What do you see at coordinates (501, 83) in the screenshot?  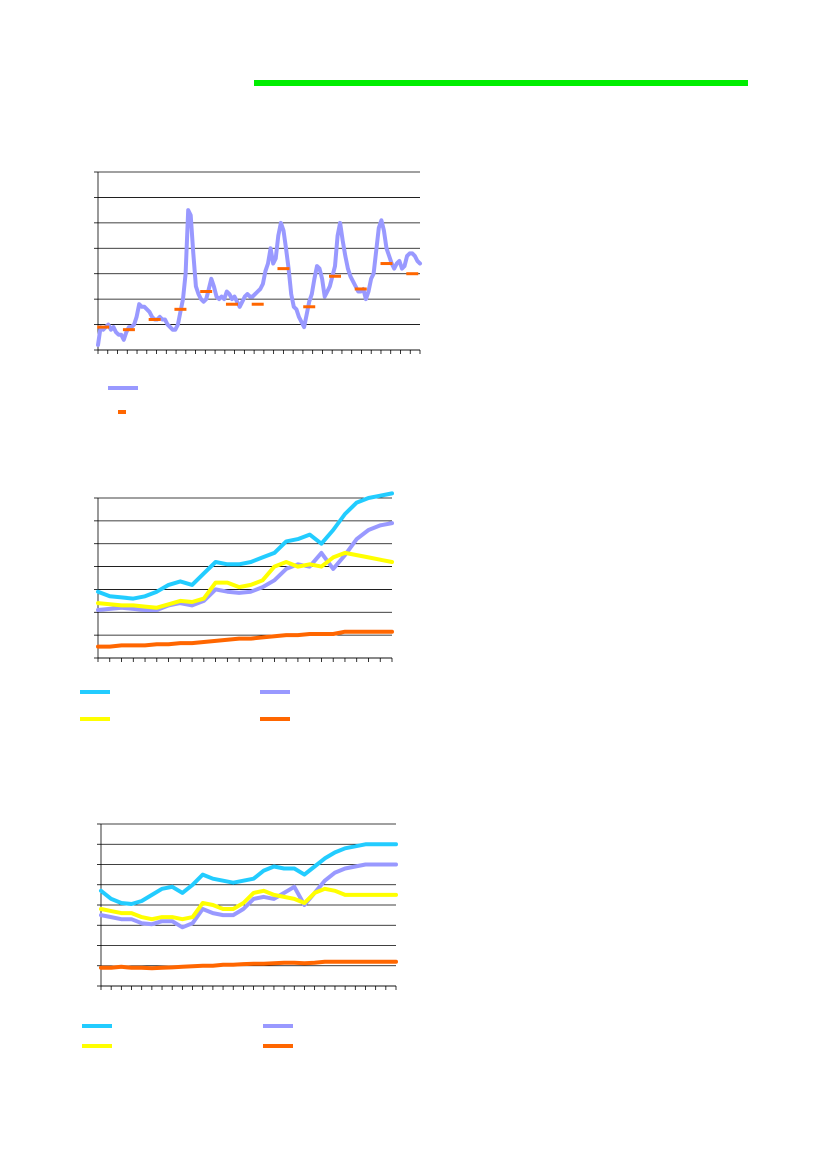 I see `header-accent-bar` at bounding box center [501, 83].